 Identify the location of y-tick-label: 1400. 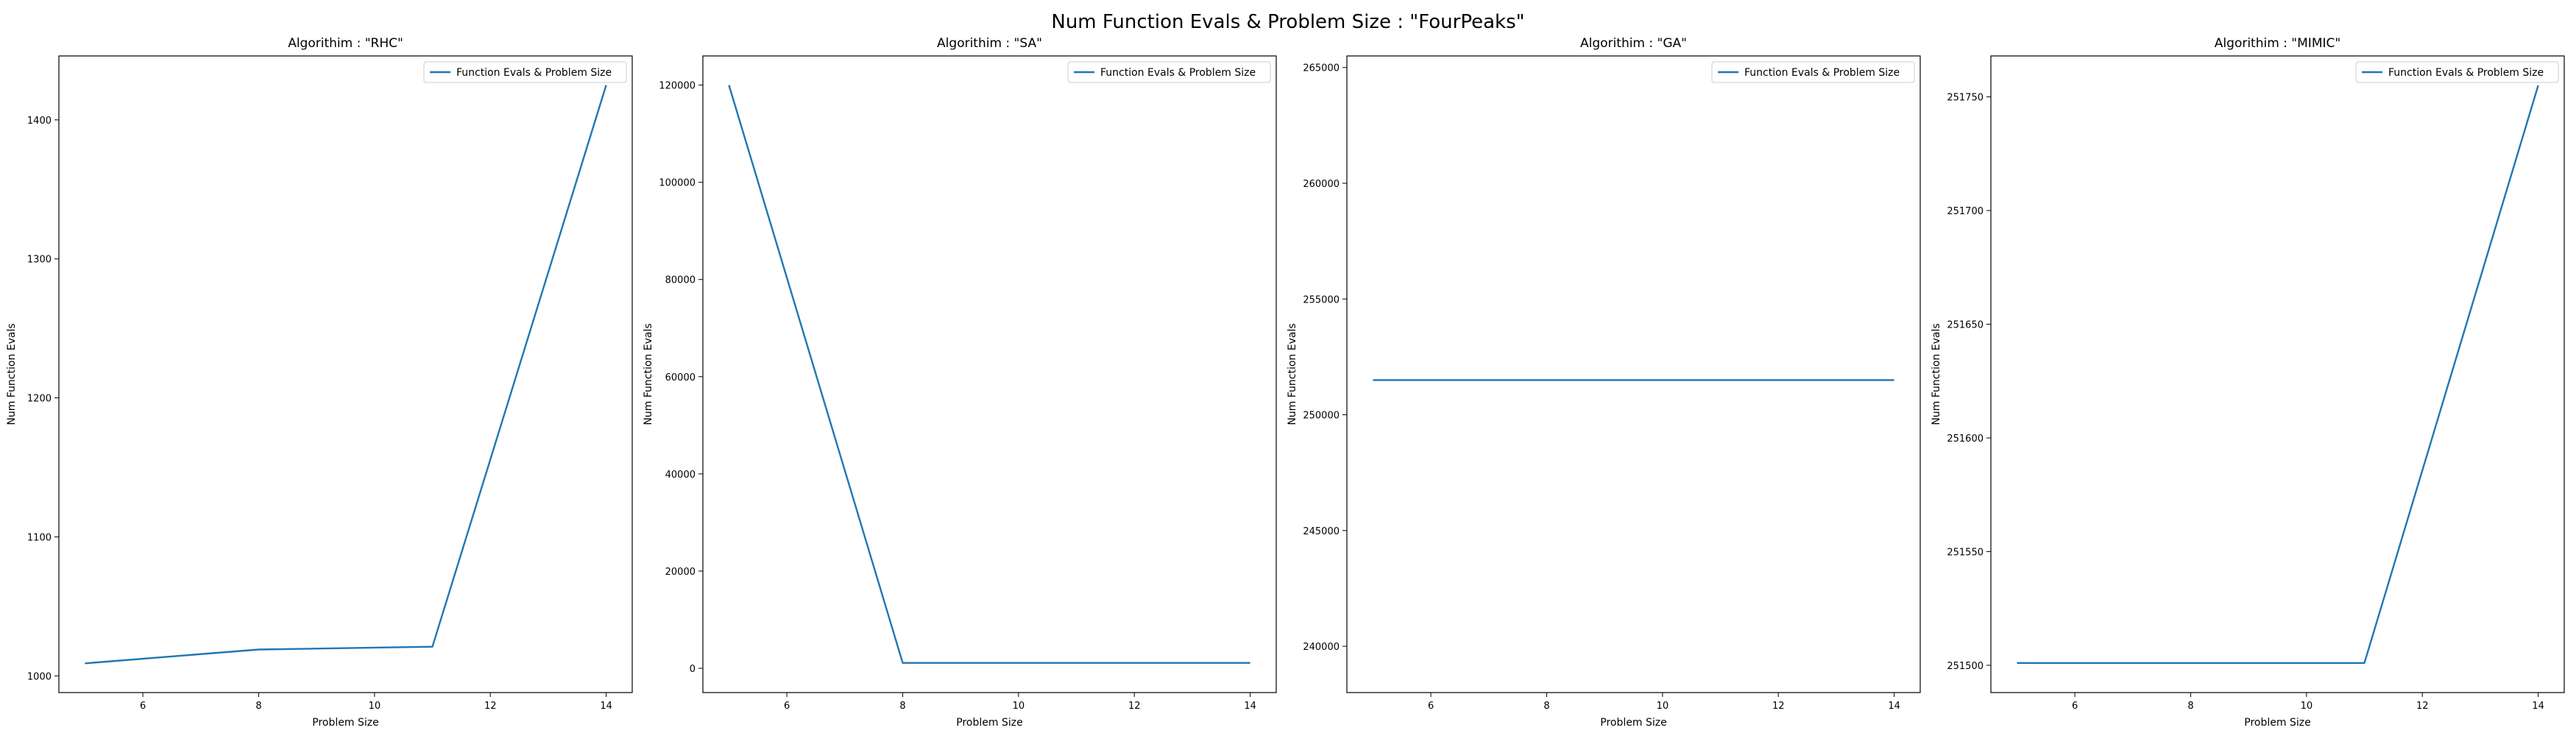
(39, 121).